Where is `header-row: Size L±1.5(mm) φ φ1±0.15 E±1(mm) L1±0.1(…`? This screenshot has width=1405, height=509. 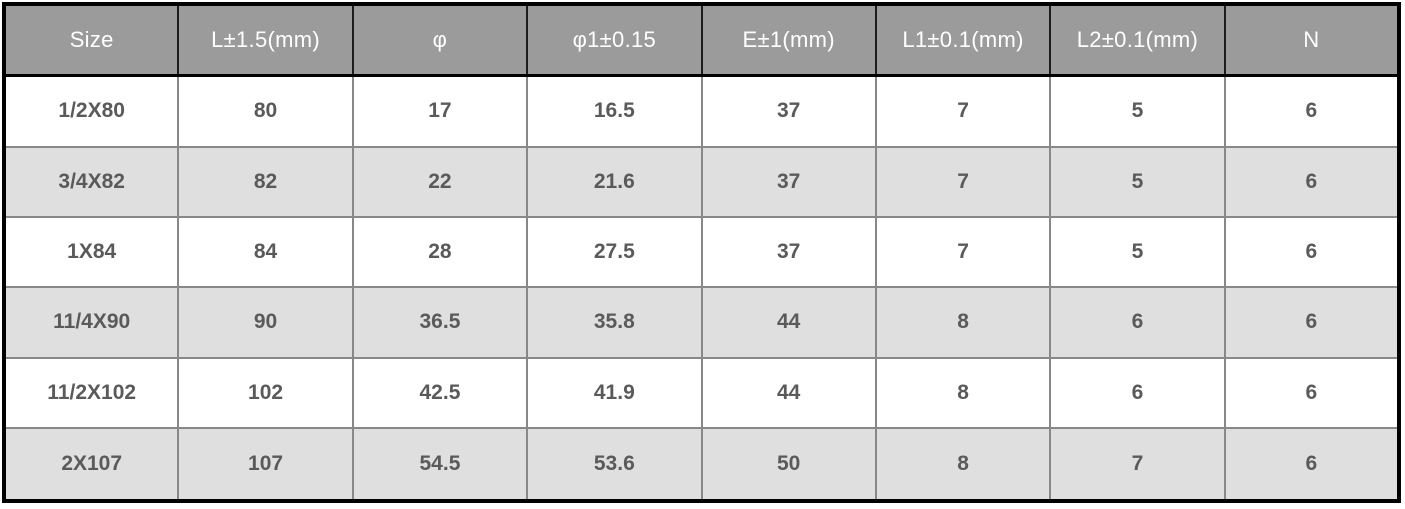 header-row: Size L±1.5(mm) φ φ1±0.15 E±1(mm) L1±0.1(… is located at coordinates (701, 40).